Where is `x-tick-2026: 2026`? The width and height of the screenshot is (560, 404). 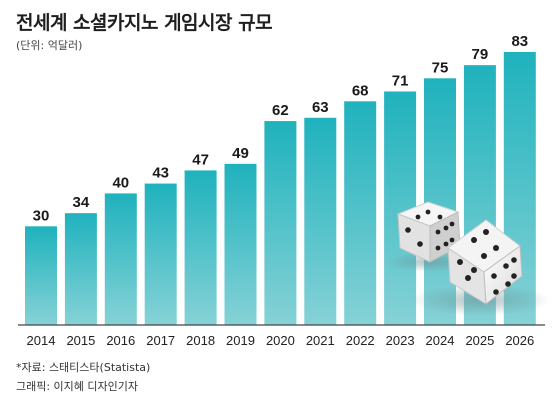 x-tick-2026: 2026 is located at coordinates (519, 340).